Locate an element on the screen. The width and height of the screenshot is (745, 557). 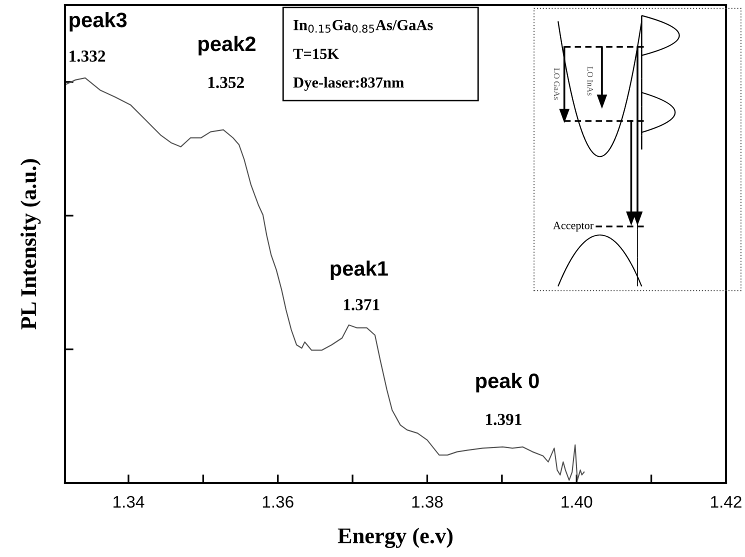
text: In$_{0.15}$Ga$_{0.85}$As/GaAs is located at coordinates (363, 26).